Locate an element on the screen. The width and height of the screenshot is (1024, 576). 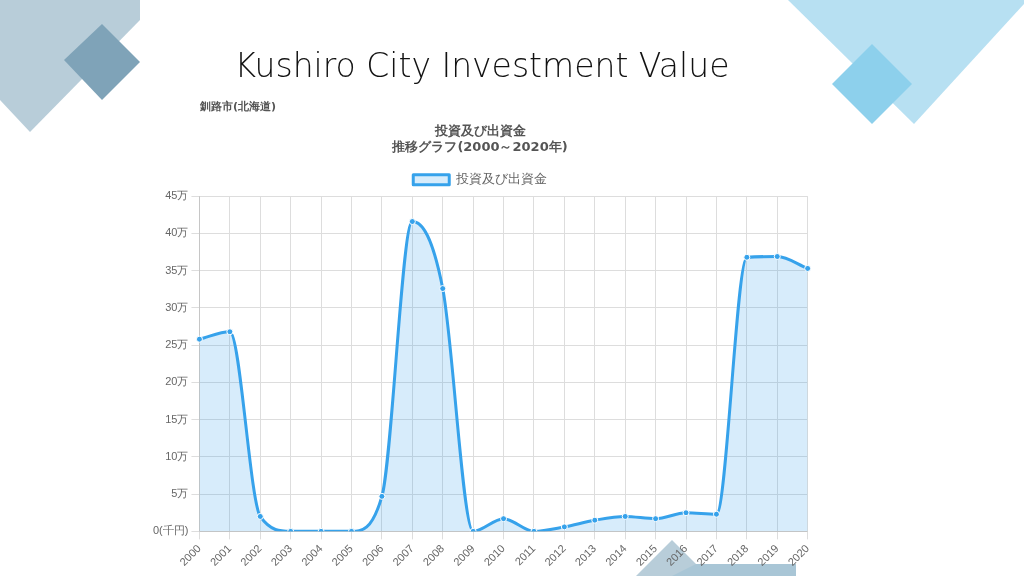
y-tick-label: 5万 is located at coordinates (180, 493).